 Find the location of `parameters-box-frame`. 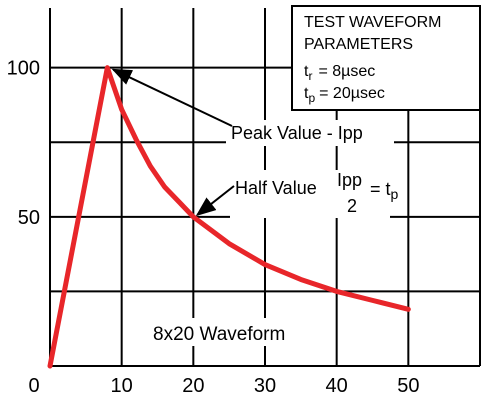

parameters-box-frame is located at coordinates (386, 58).